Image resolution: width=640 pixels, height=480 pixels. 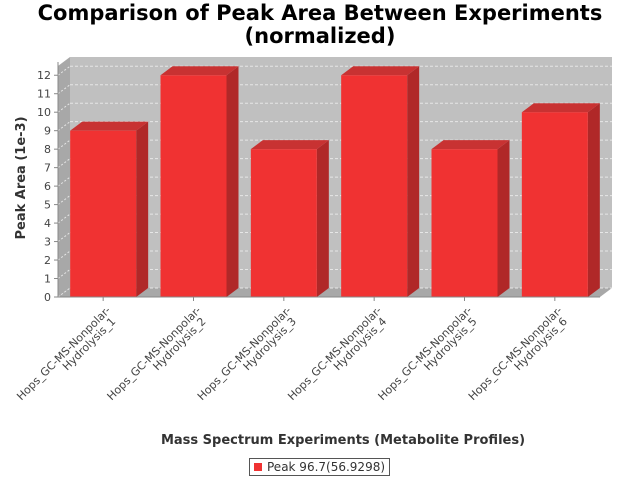 I want to click on y-tick-label: 0, so click(x=47, y=297).